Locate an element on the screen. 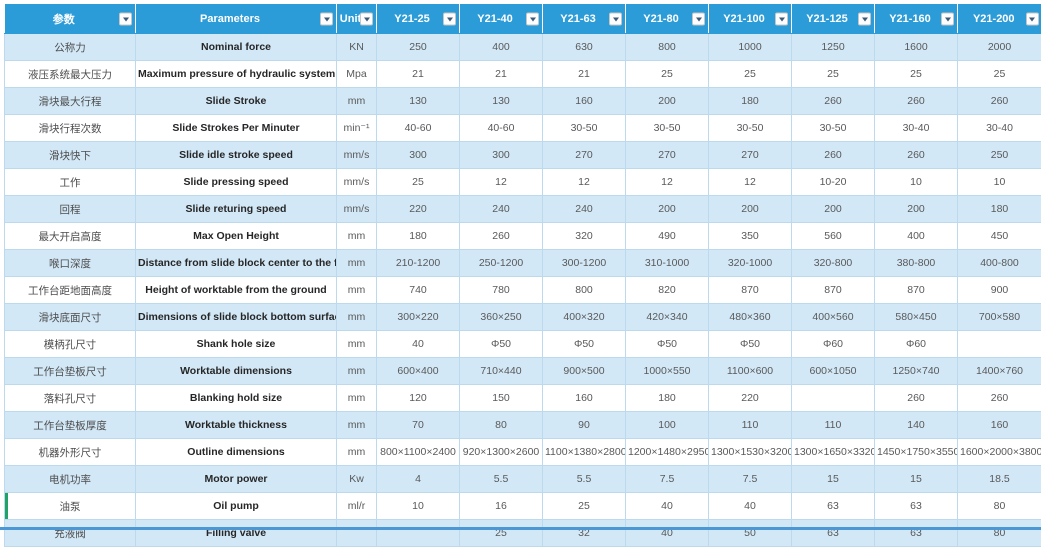  value-cell: 740 is located at coordinates (418, 290).